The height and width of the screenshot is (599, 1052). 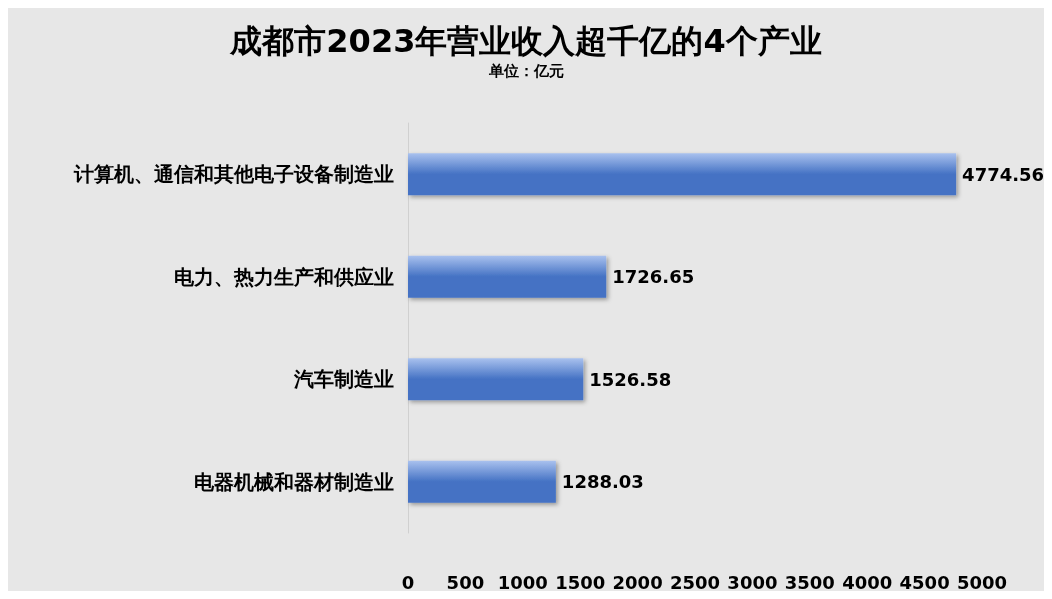 I want to click on x-tick-label: 2000, so click(x=637, y=582).